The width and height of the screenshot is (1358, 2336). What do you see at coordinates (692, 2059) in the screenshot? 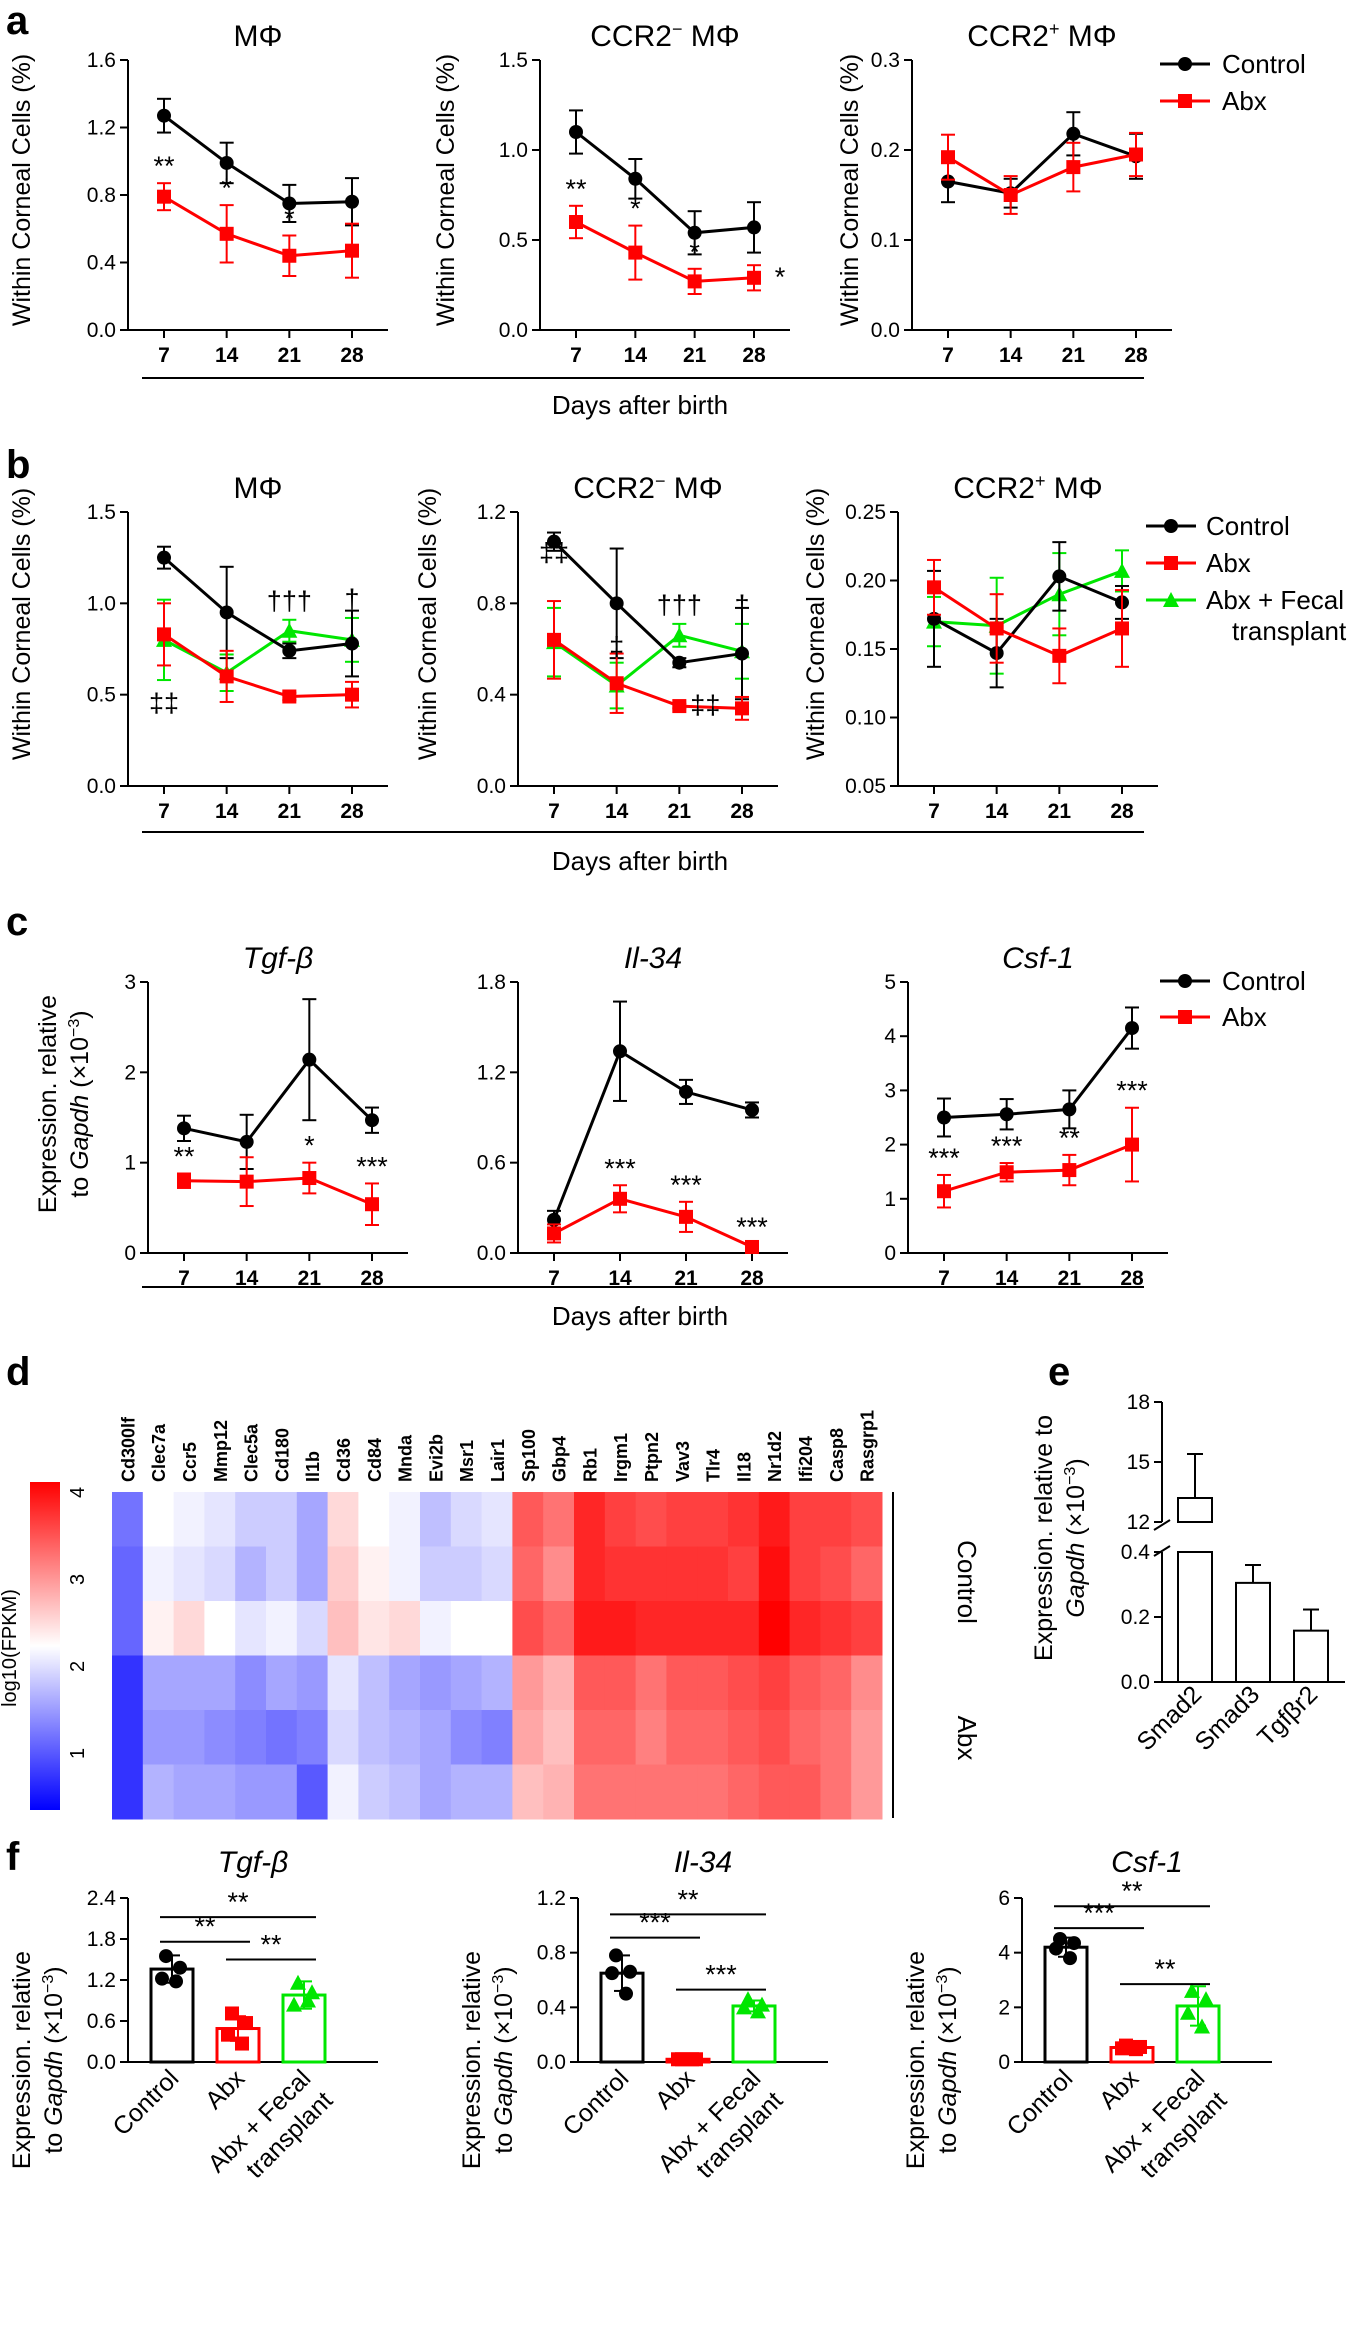
I see `f2-point-abx` at bounding box center [692, 2059].